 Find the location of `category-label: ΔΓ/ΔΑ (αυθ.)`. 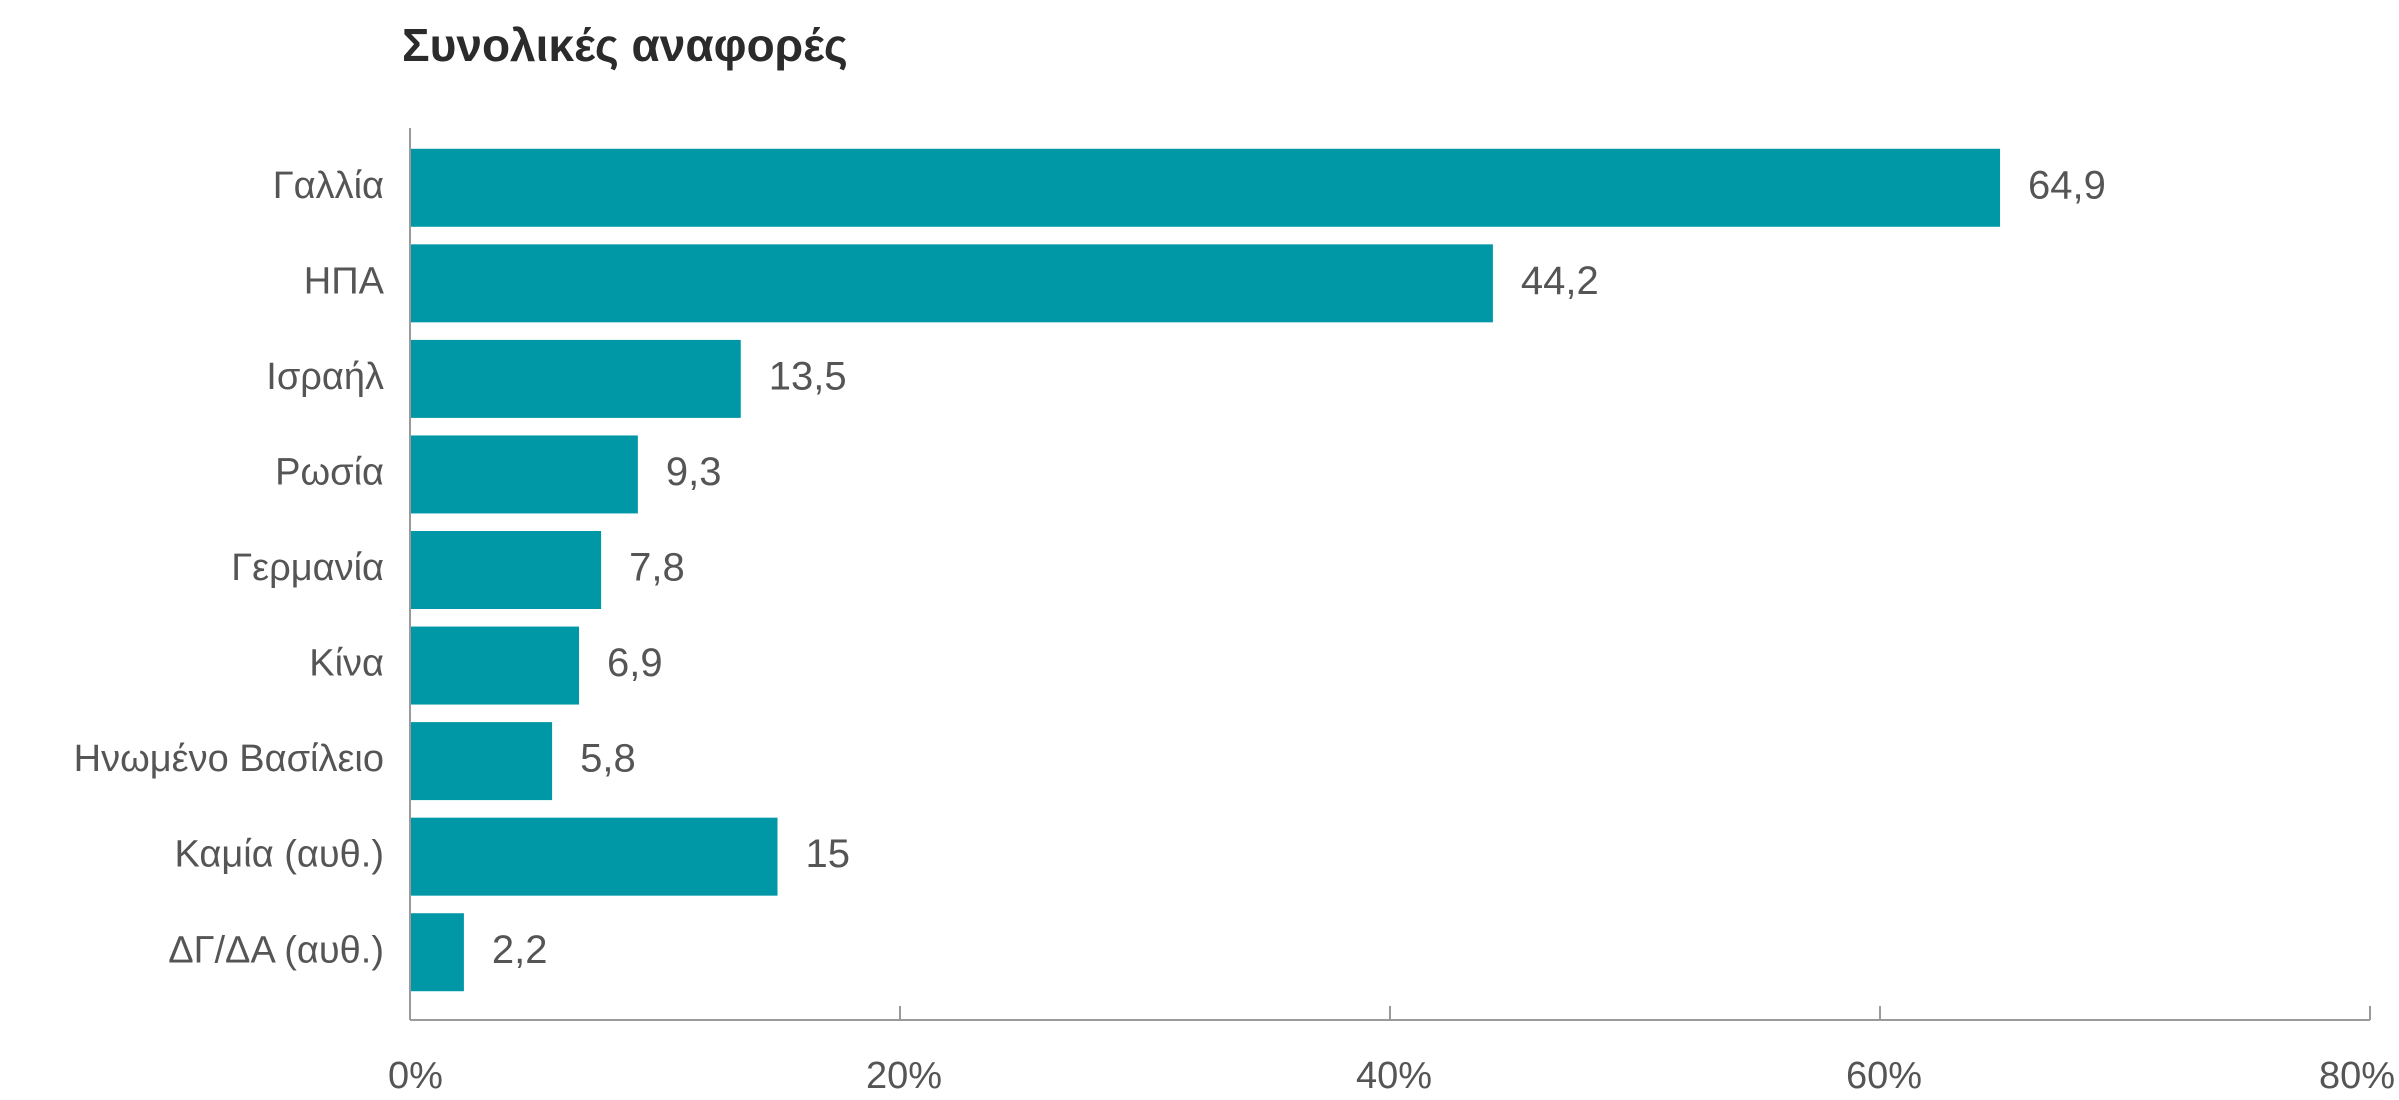

category-label: ΔΓ/ΔΑ (αυθ.) is located at coordinates (276, 950).